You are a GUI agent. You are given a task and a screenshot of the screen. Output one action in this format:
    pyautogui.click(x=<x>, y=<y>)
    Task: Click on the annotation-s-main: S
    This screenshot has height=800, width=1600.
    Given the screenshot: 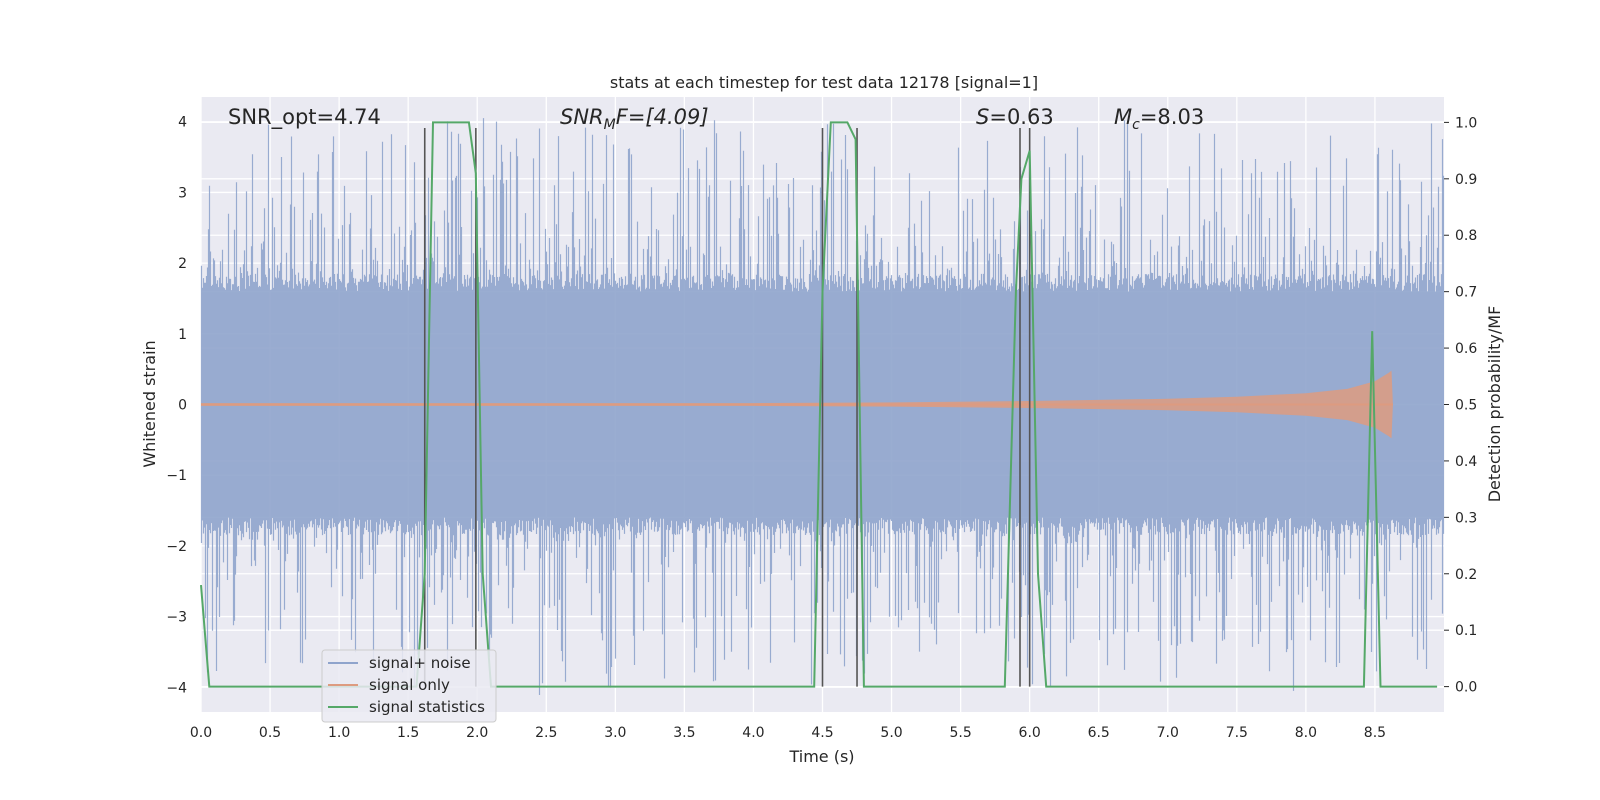 What is the action you would take?
    pyautogui.click(x=982, y=117)
    